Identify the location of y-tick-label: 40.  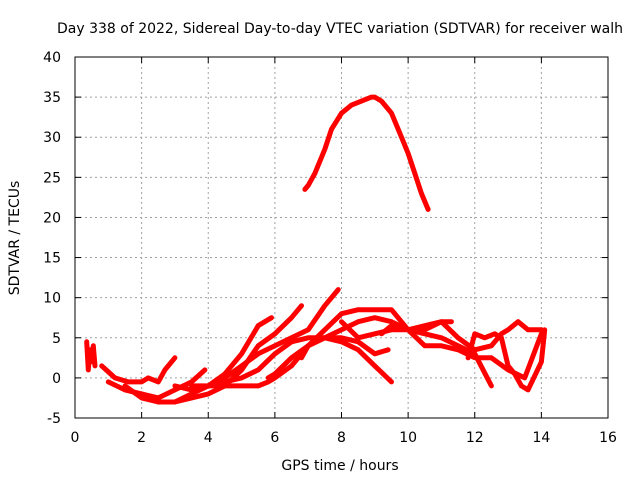
(52, 58).